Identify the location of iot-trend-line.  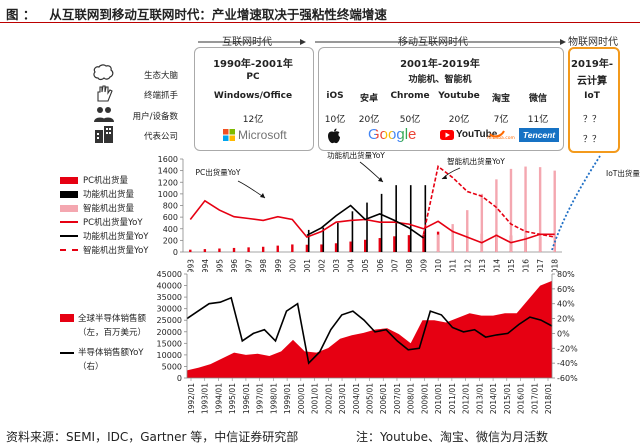
(576, 203).